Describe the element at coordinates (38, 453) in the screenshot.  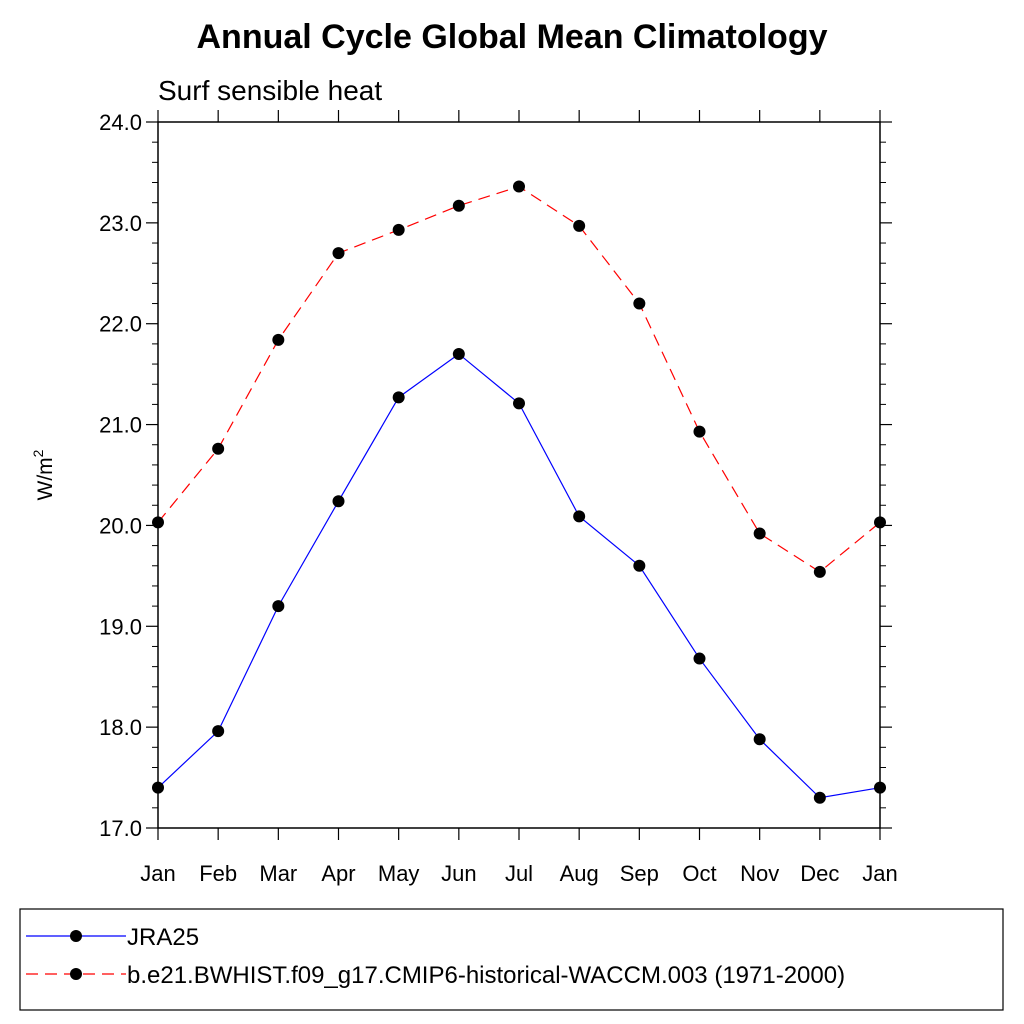
I see `y-axis-label-superscript: 2` at that location.